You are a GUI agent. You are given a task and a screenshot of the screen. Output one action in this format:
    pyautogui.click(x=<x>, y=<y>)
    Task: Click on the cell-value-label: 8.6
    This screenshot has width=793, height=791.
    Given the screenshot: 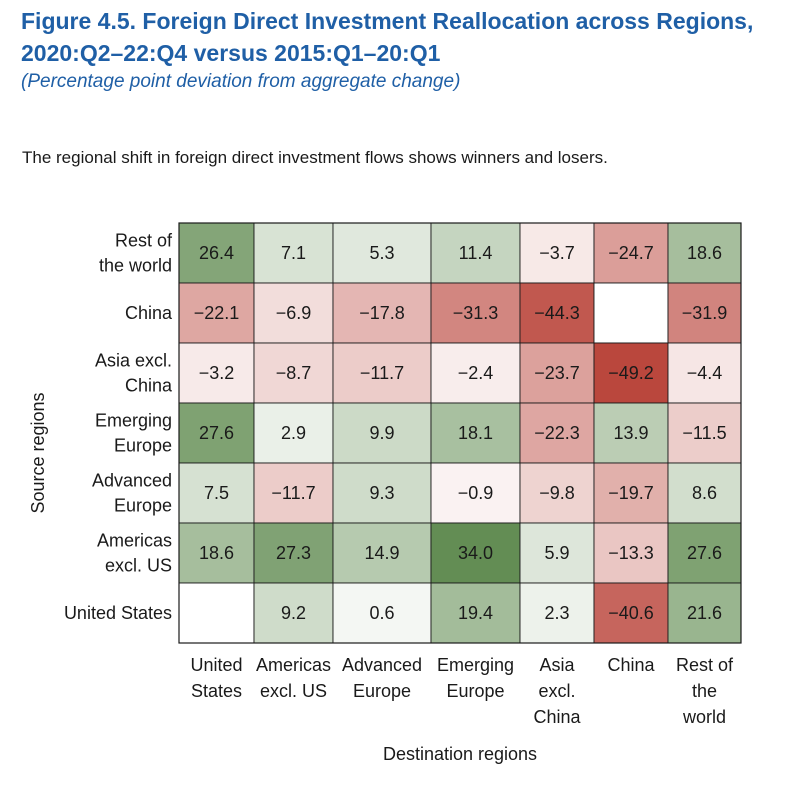 What is the action you would take?
    pyautogui.click(x=704, y=493)
    